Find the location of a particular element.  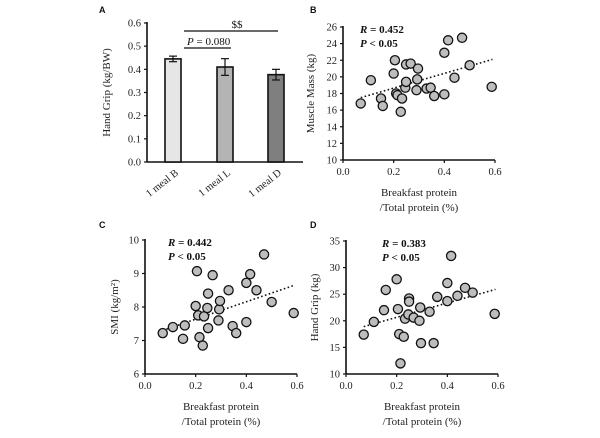

y-tick-label: 0.4 is located at coordinates (135, 70).